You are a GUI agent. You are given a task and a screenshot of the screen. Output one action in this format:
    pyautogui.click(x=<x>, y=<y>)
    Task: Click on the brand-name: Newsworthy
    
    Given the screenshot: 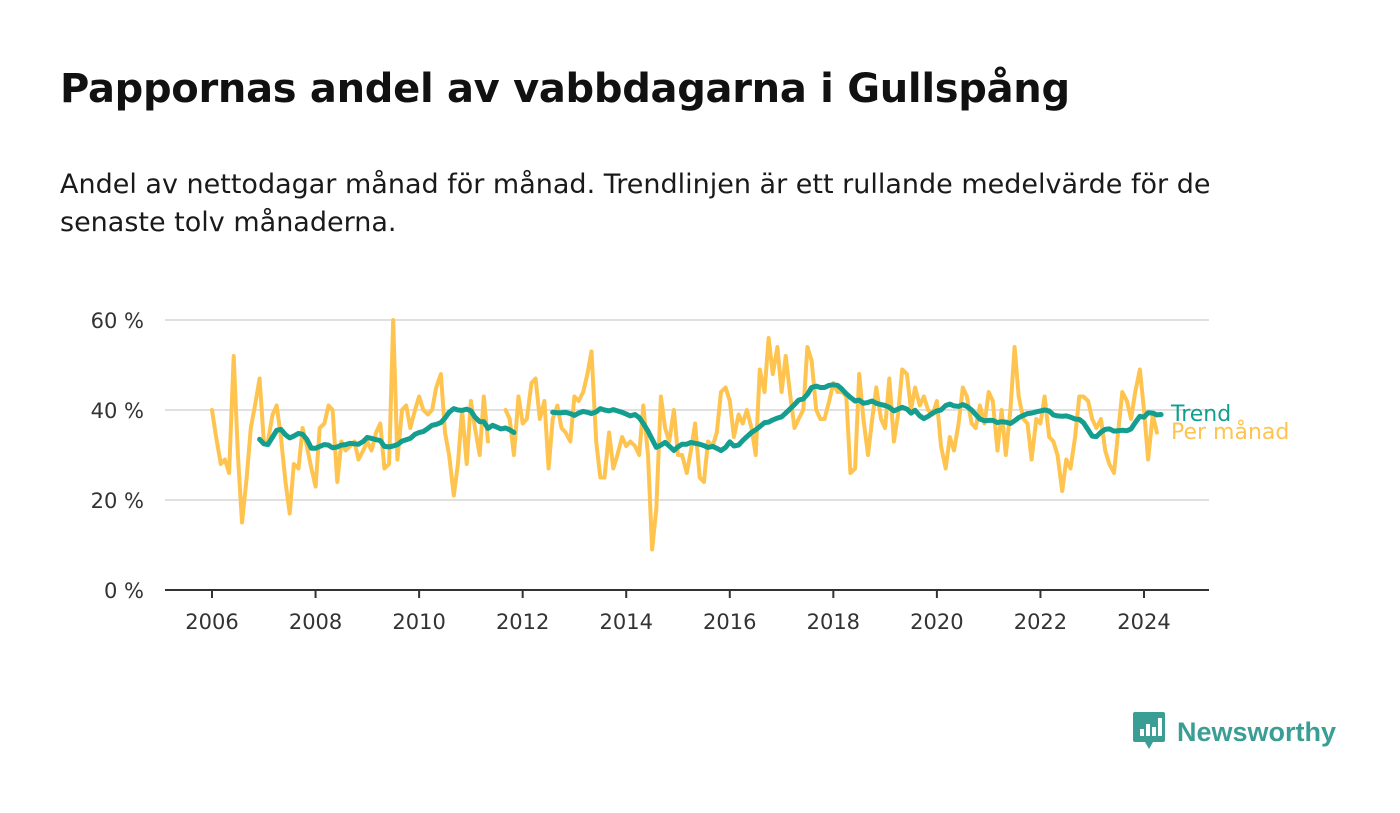 What is the action you would take?
    pyautogui.click(x=1257, y=731)
    